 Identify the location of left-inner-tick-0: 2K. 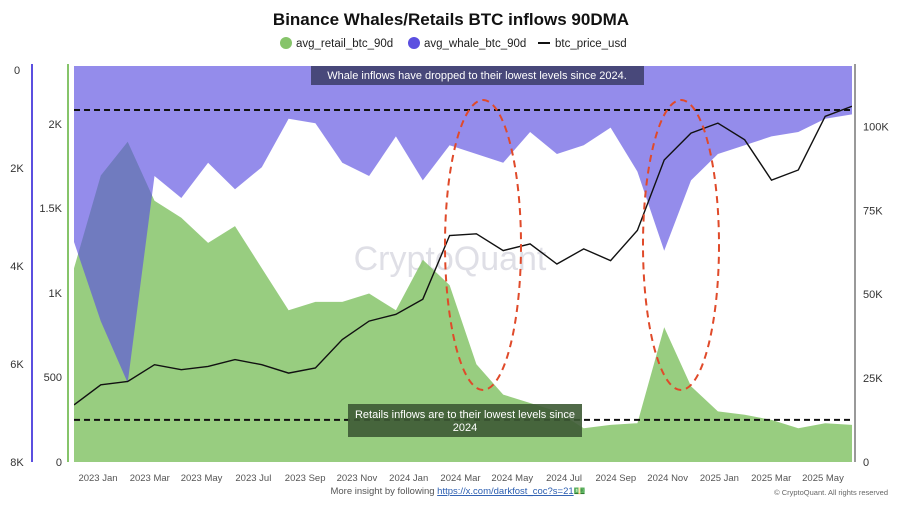
(56, 125).